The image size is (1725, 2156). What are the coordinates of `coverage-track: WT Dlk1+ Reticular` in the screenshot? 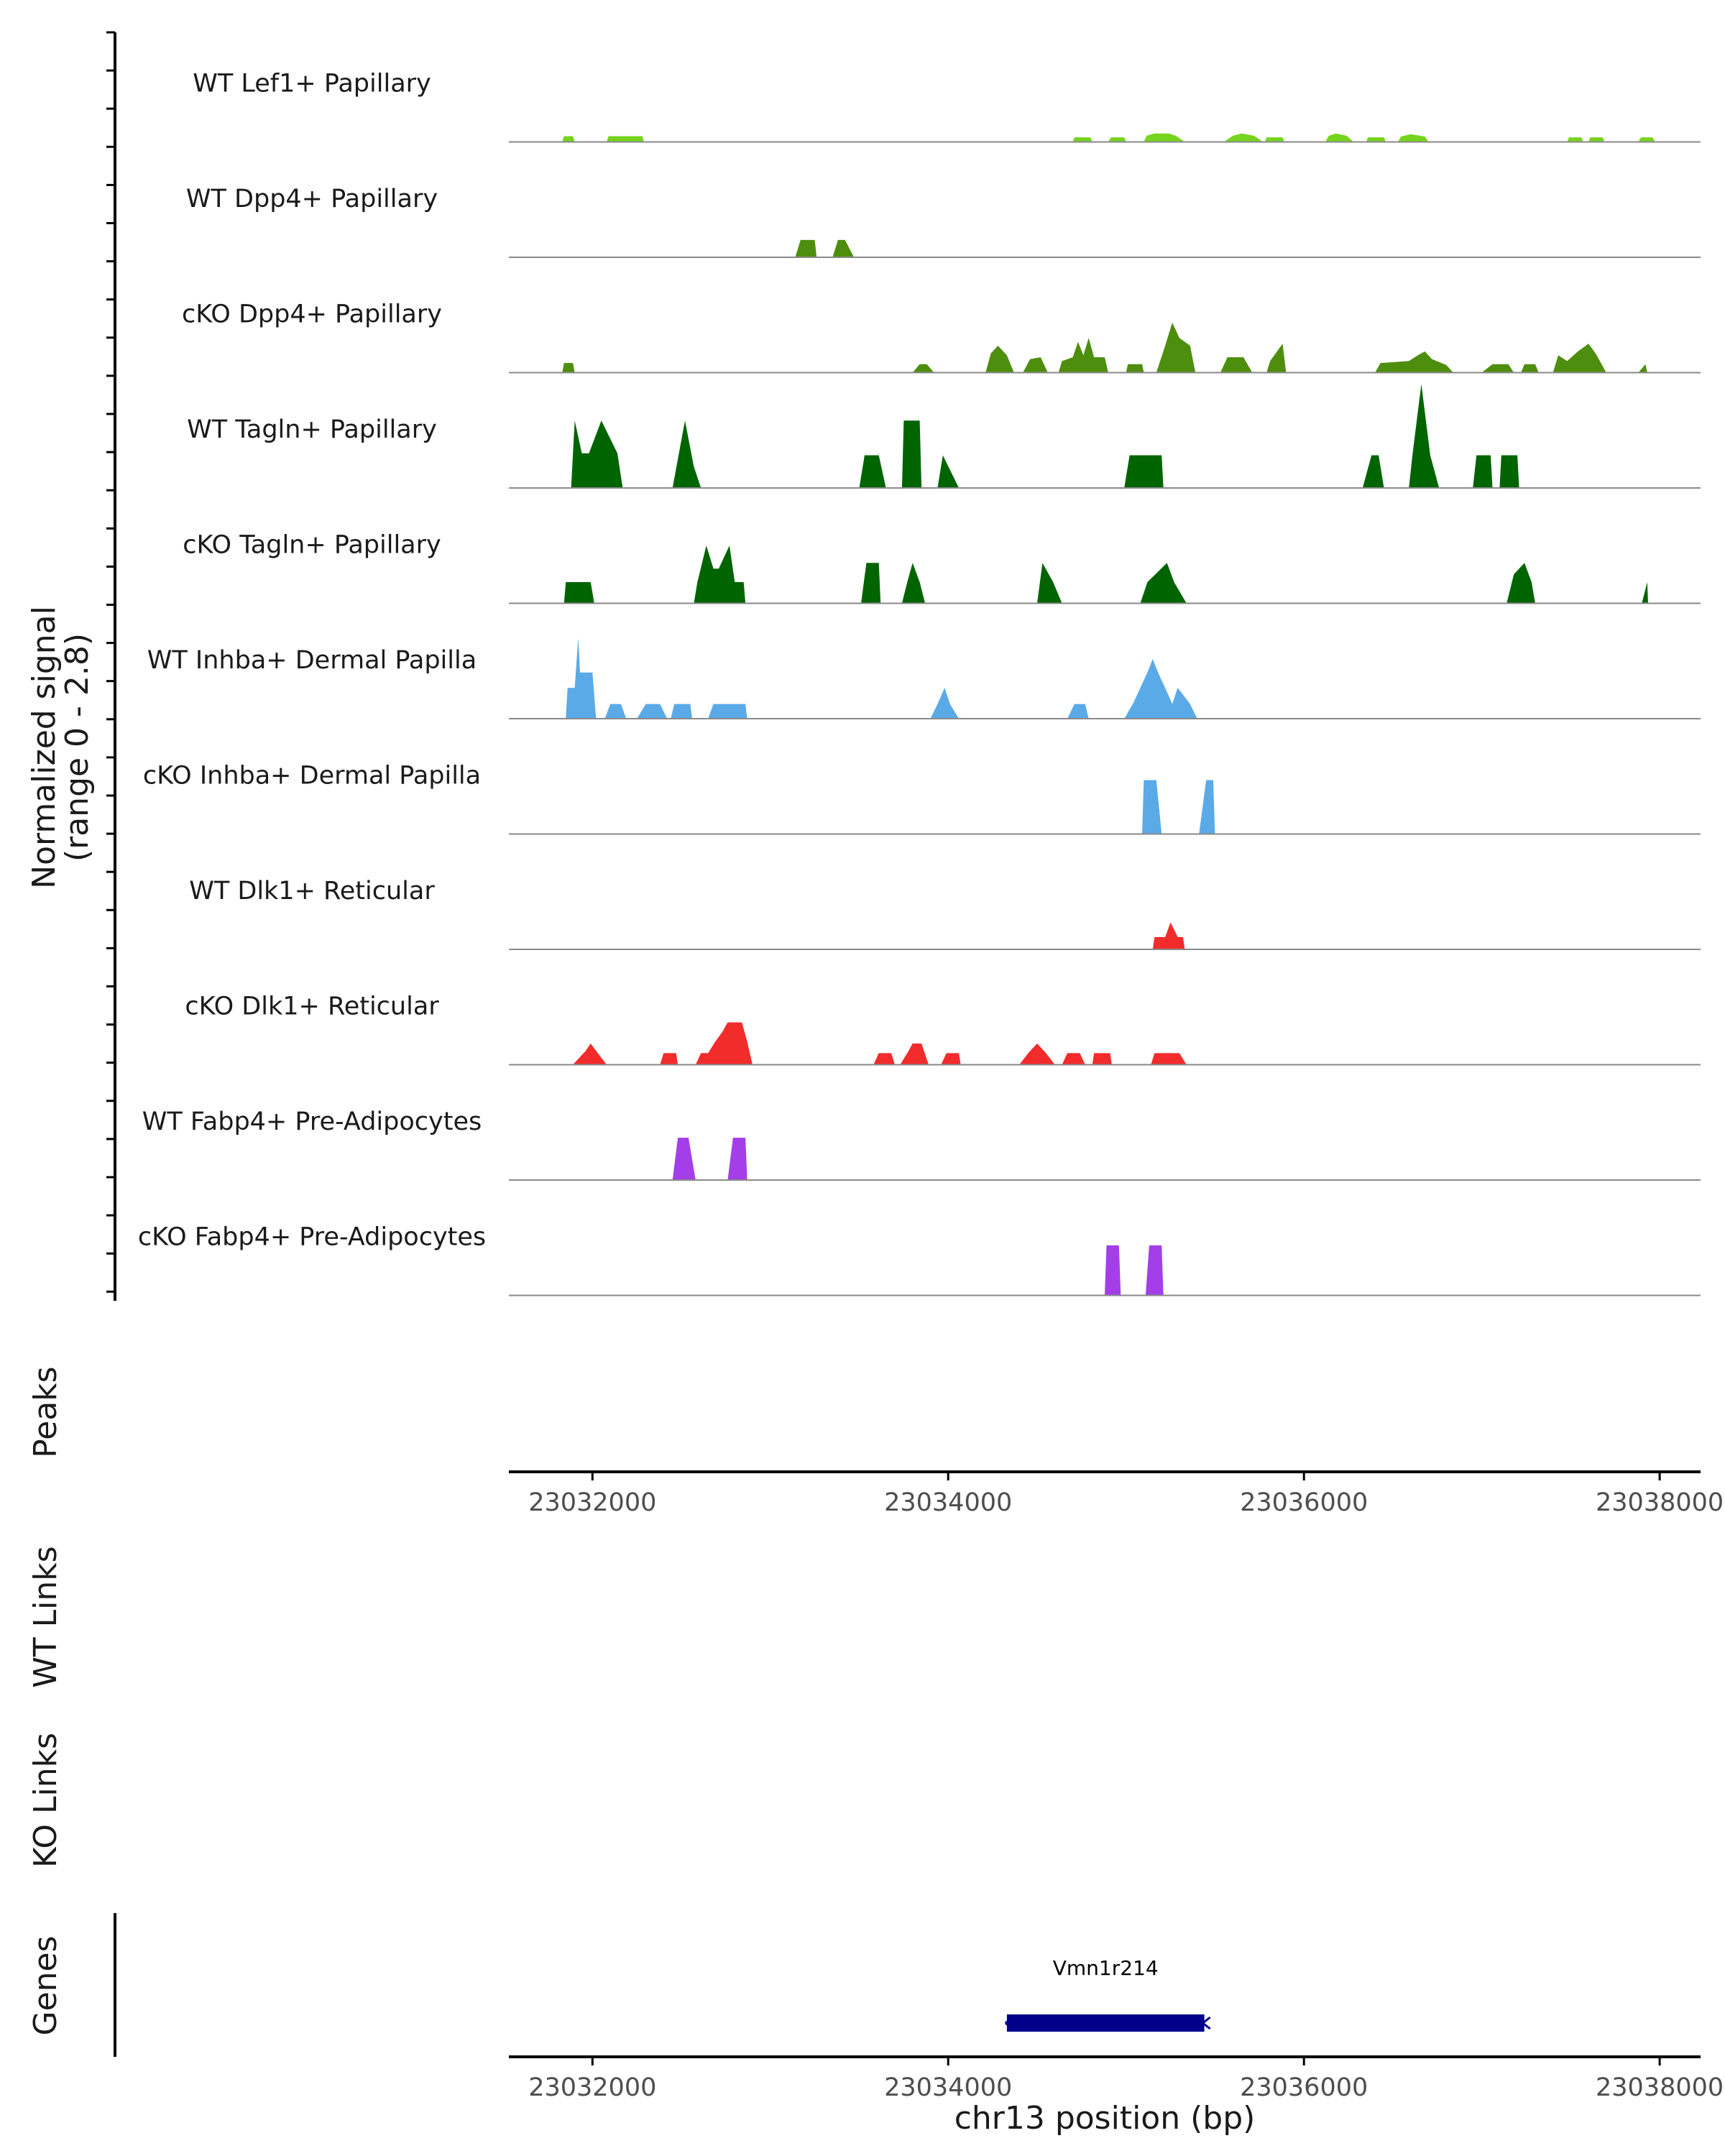 It's located at (945, 914).